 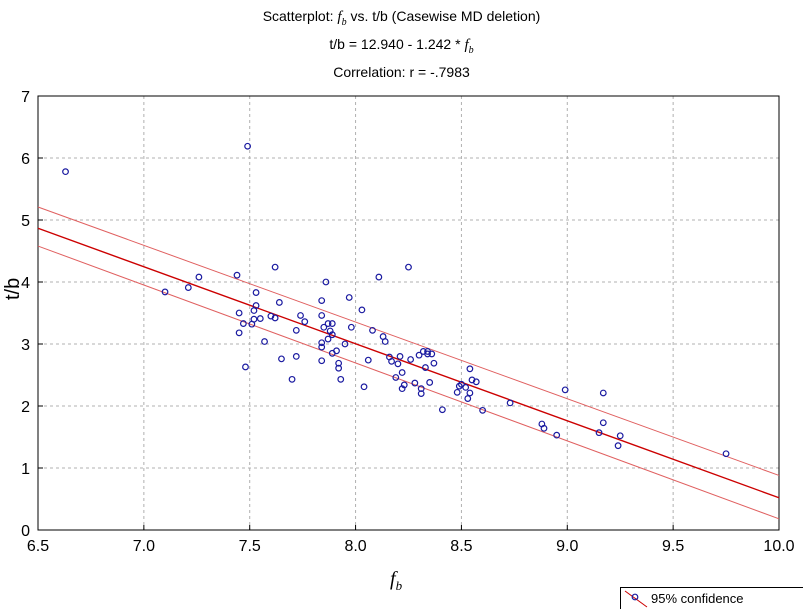 What do you see at coordinates (300, 16) in the screenshot?
I see `title-prefix: Scatterplot:` at bounding box center [300, 16].